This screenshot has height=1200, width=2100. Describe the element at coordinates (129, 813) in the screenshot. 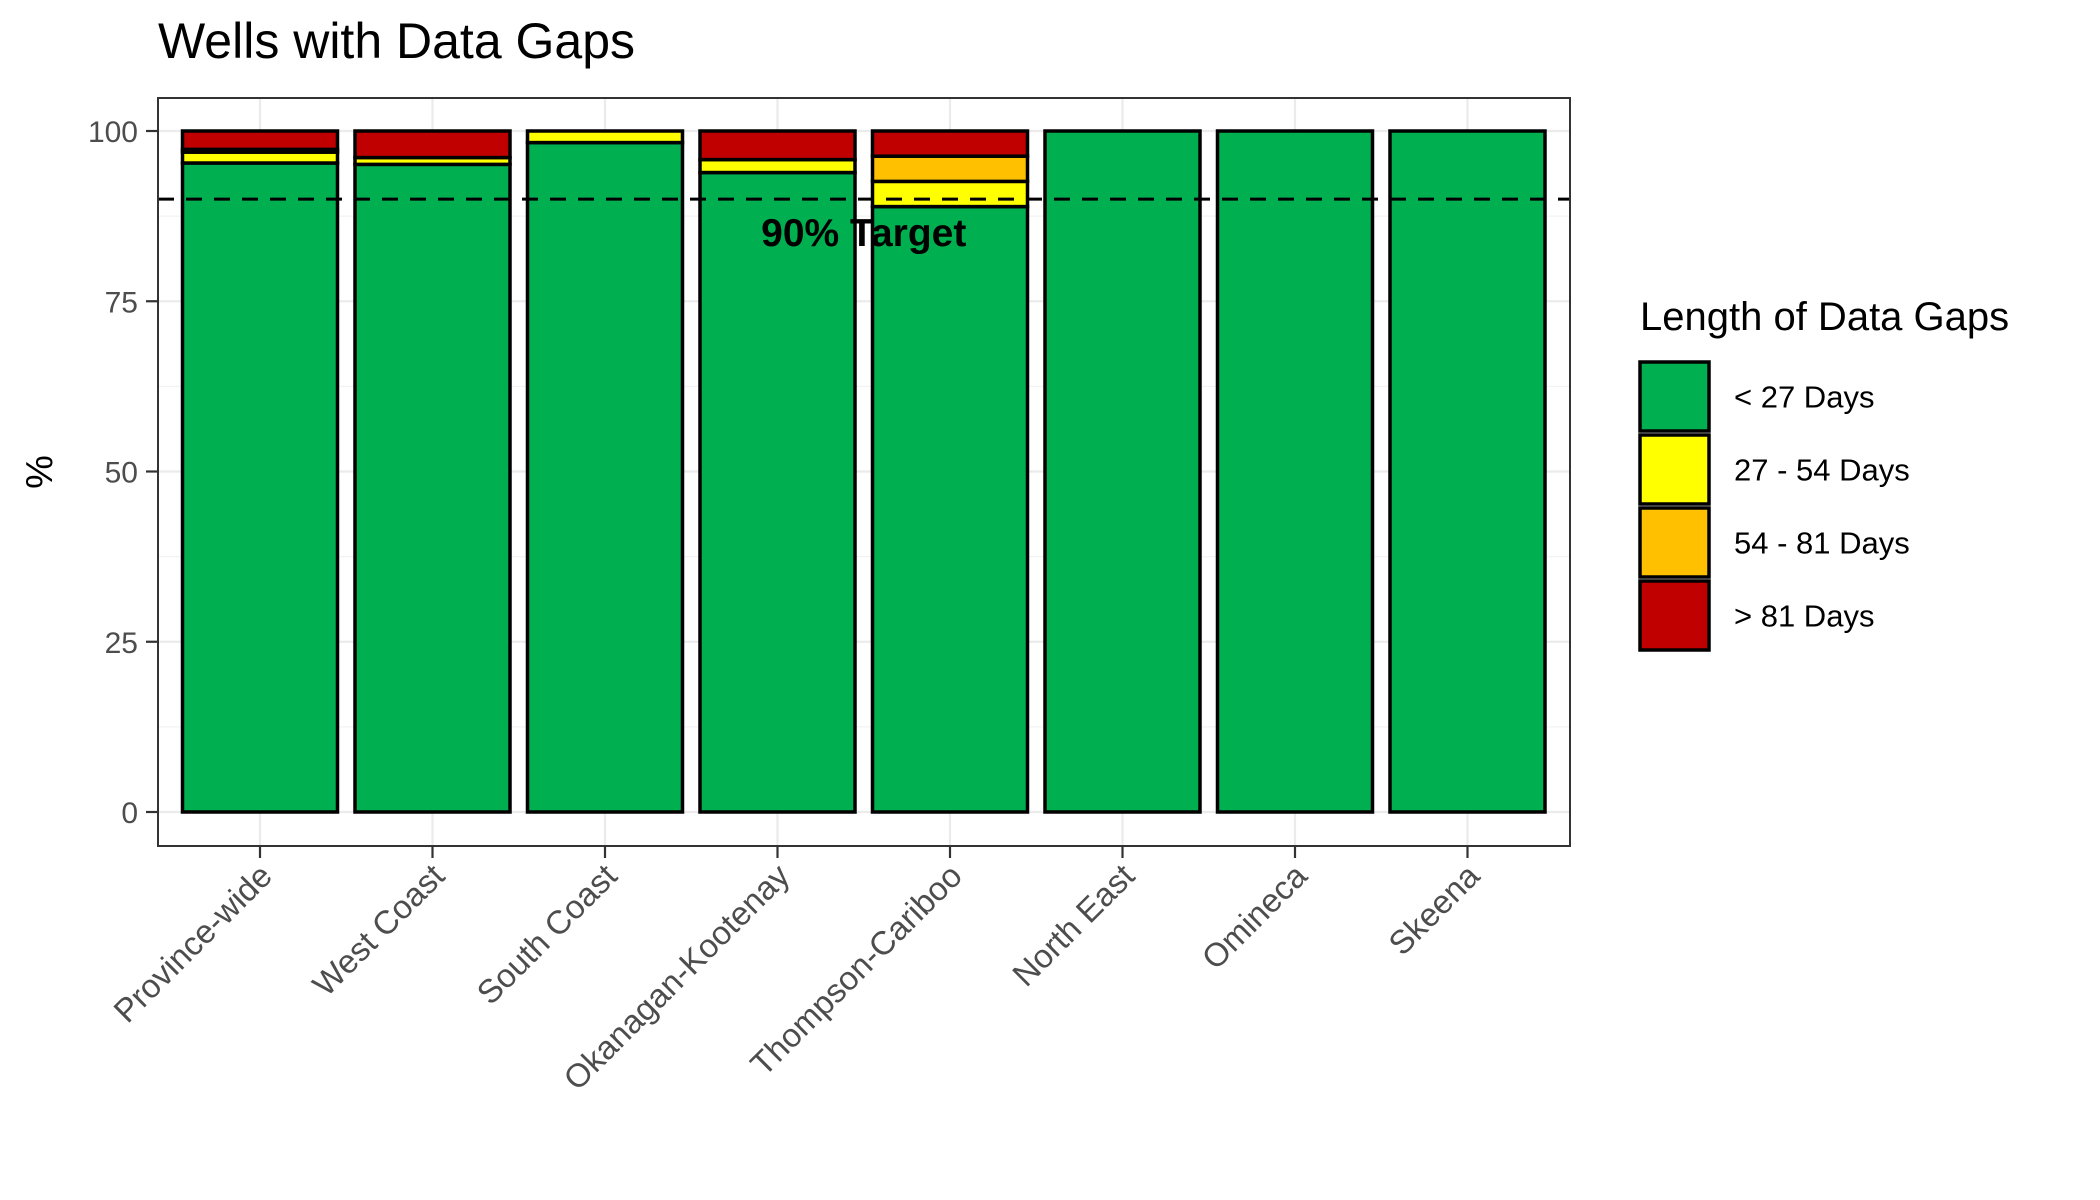

I see `y-tick-label: 0` at that location.